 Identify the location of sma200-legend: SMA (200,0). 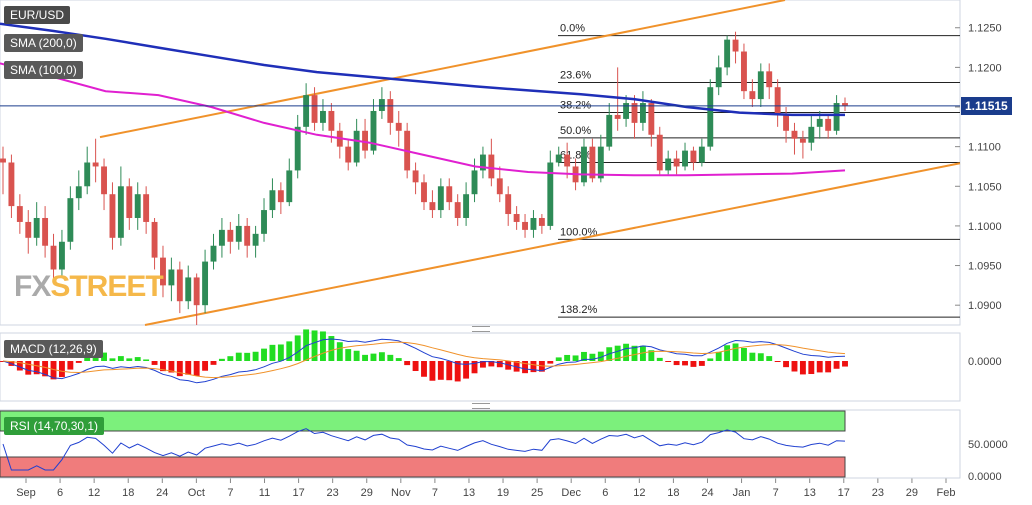
(43, 43).